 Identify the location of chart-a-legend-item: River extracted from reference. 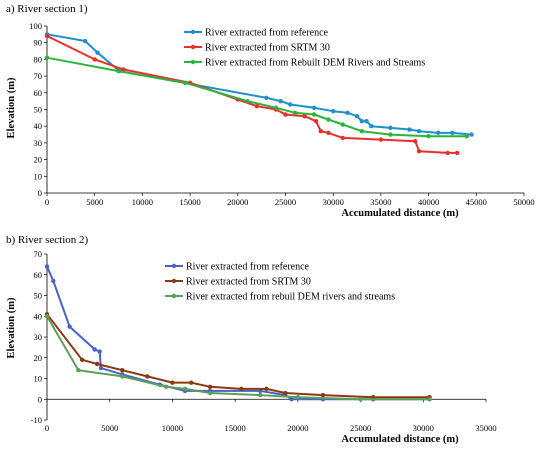
(256, 33).